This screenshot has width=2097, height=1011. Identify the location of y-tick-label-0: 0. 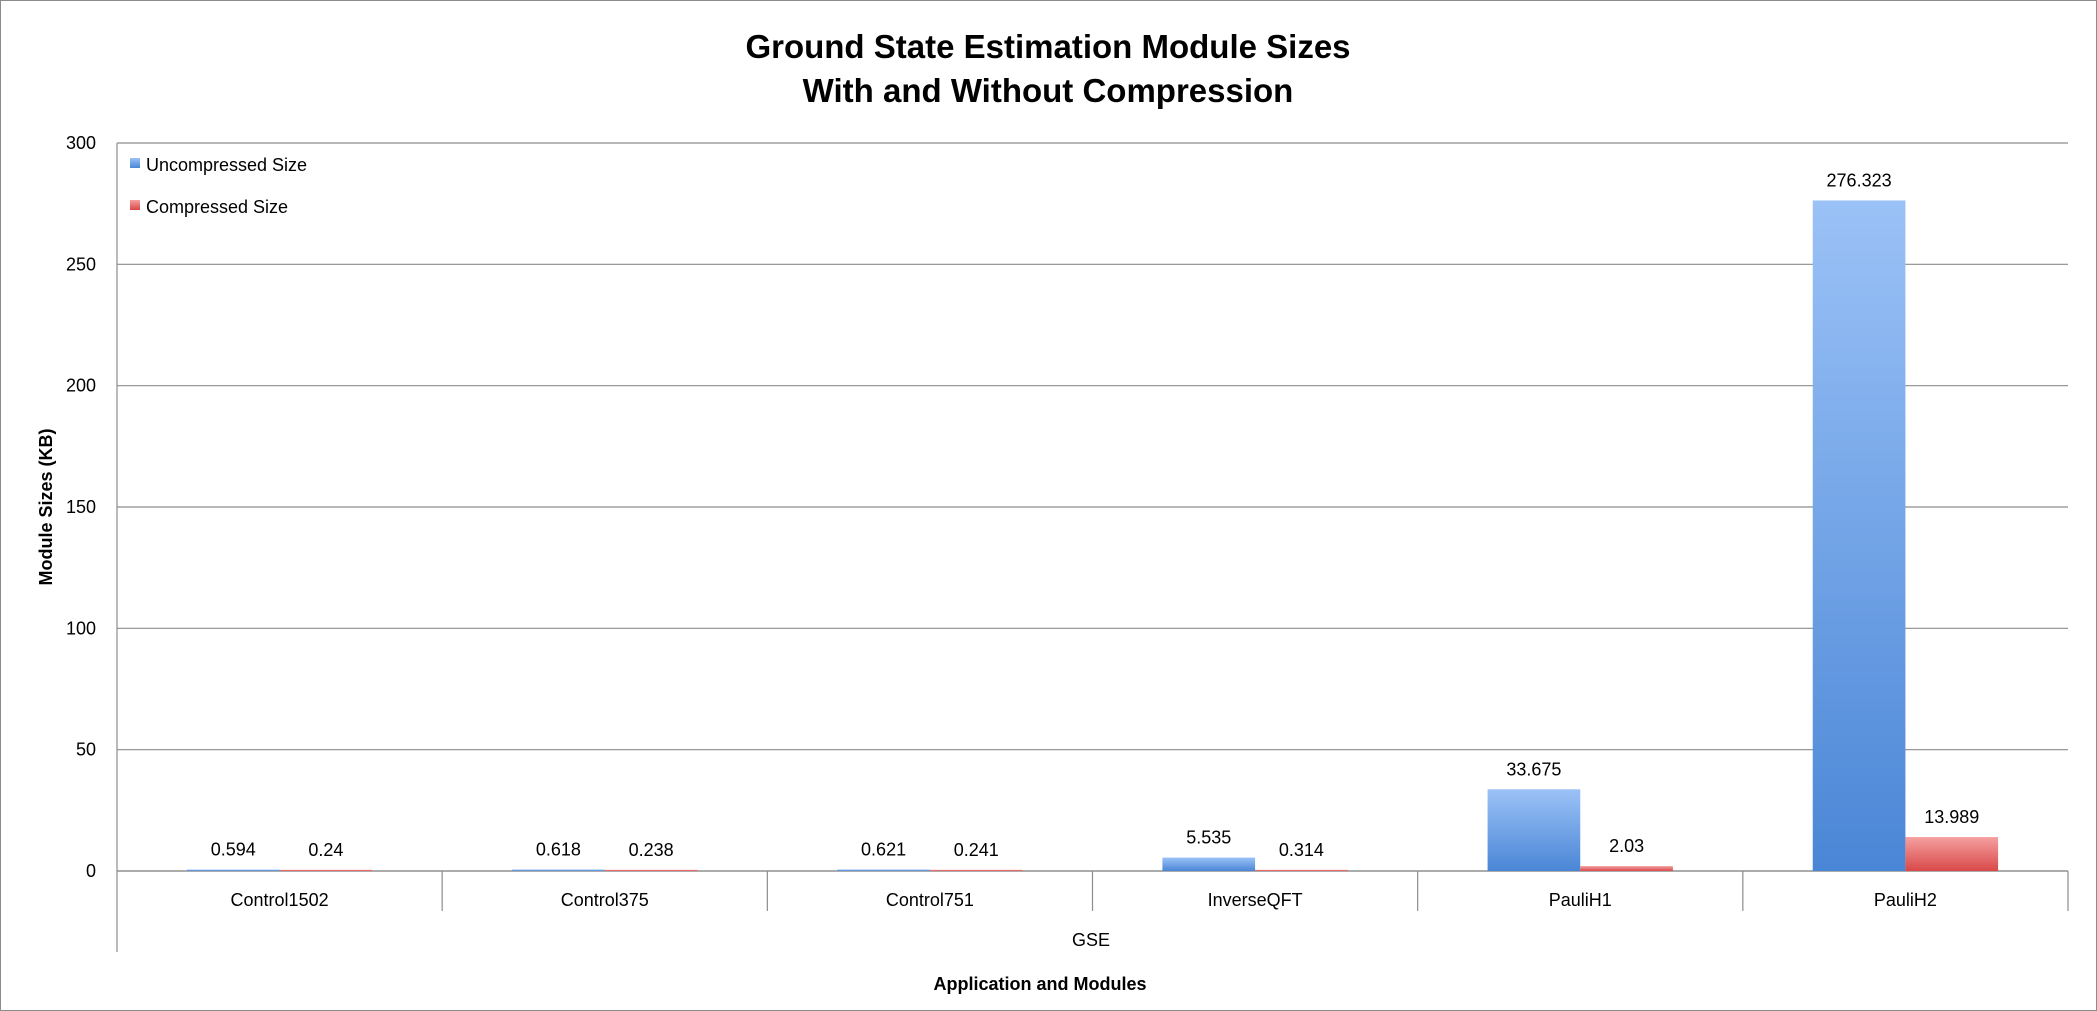
(91, 871).